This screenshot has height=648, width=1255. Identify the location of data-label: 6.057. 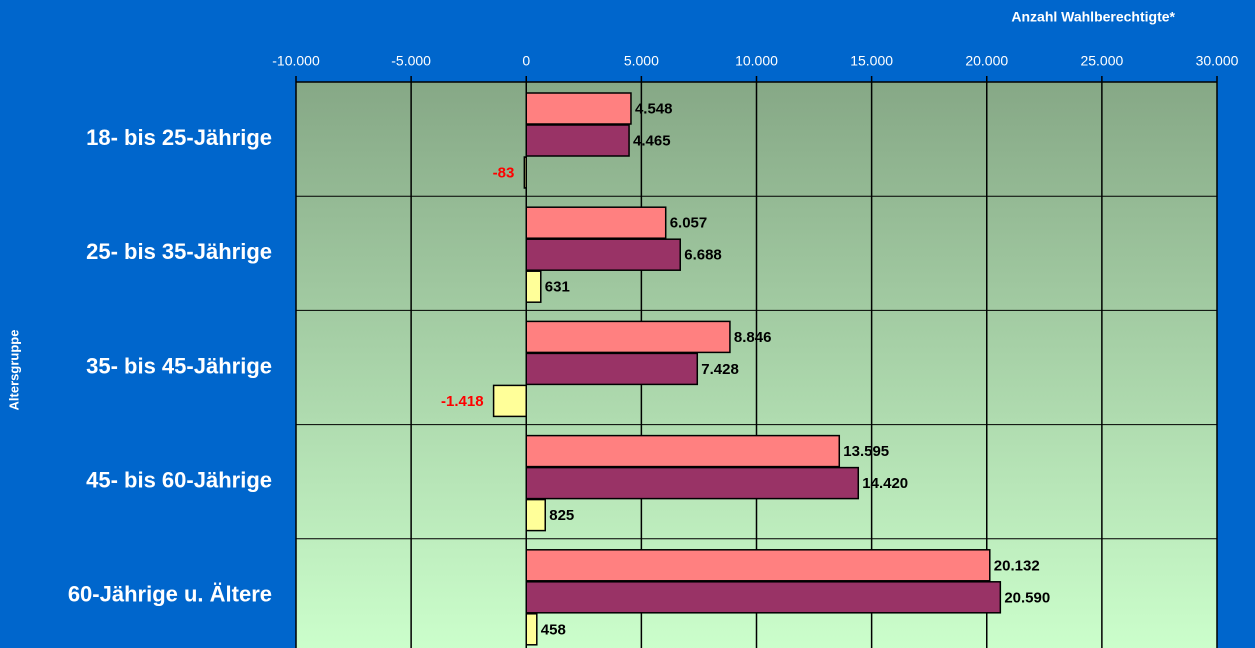
(689, 223).